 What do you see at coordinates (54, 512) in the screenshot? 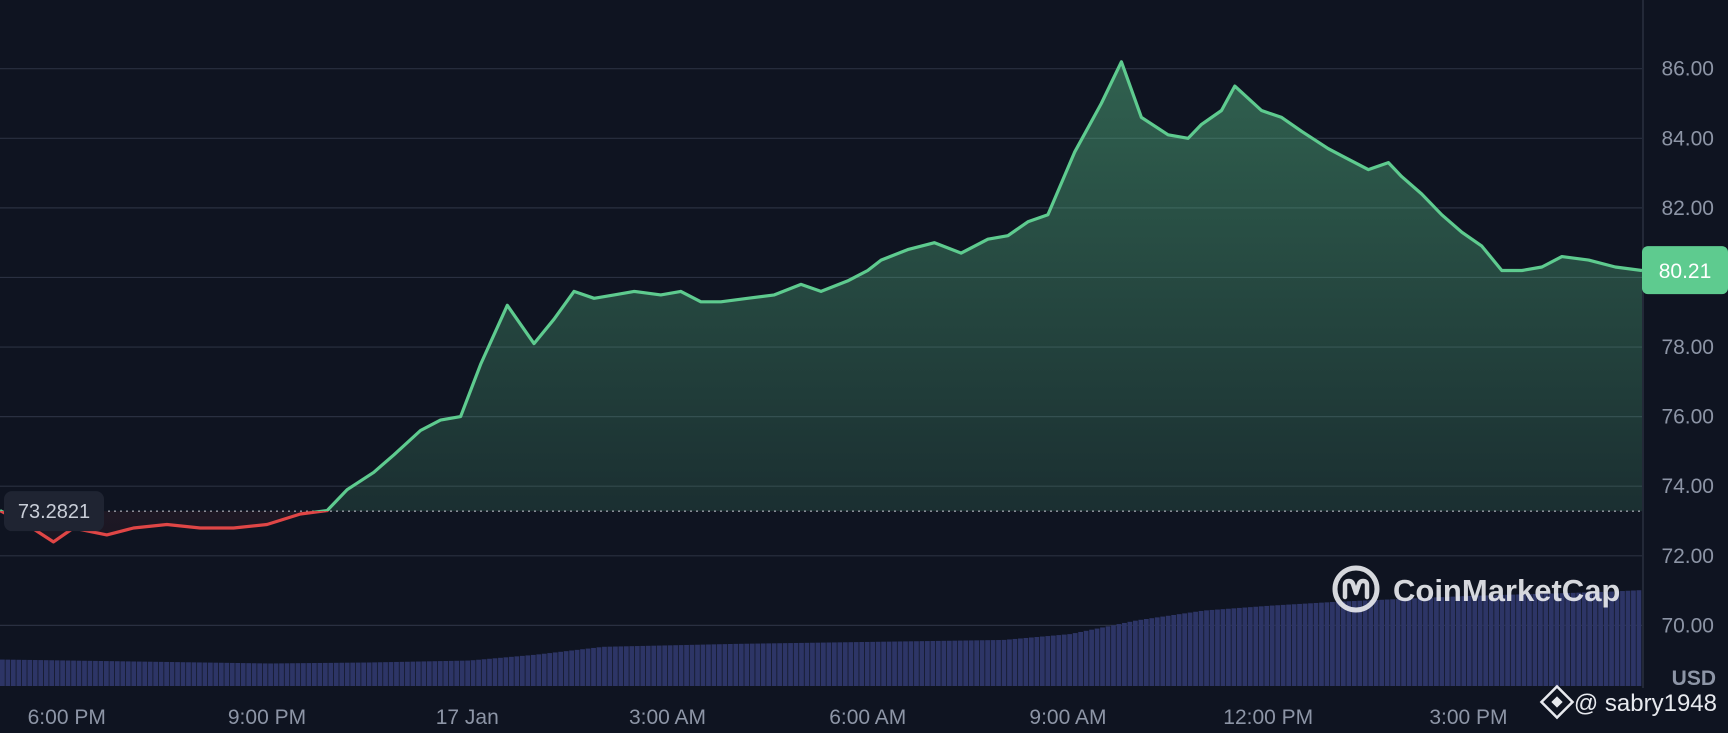
I see `baseline-value-label: 73.2821` at bounding box center [54, 512].